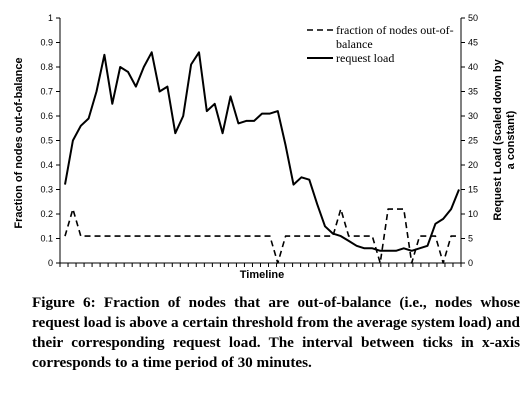 This screenshot has width=527, height=410. I want to click on left-axis-ticks: 0 0.1 0.2 0.3 0.4 0.5 0.6 0.7 0.8 0.9 1, so click(50, 140).